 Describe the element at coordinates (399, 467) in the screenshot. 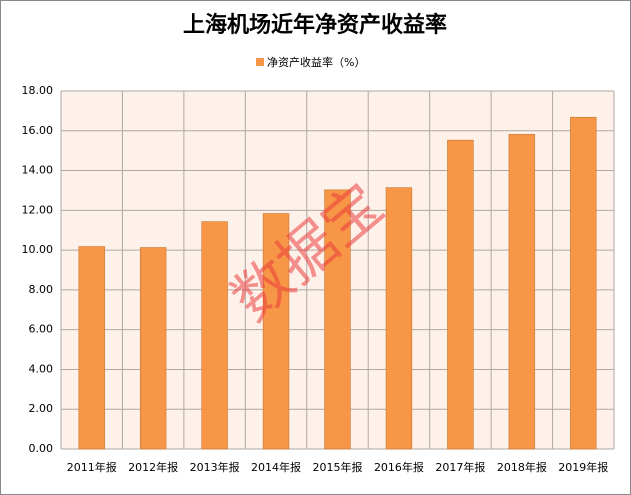

I see `x-tick-label: 2016年报` at that location.